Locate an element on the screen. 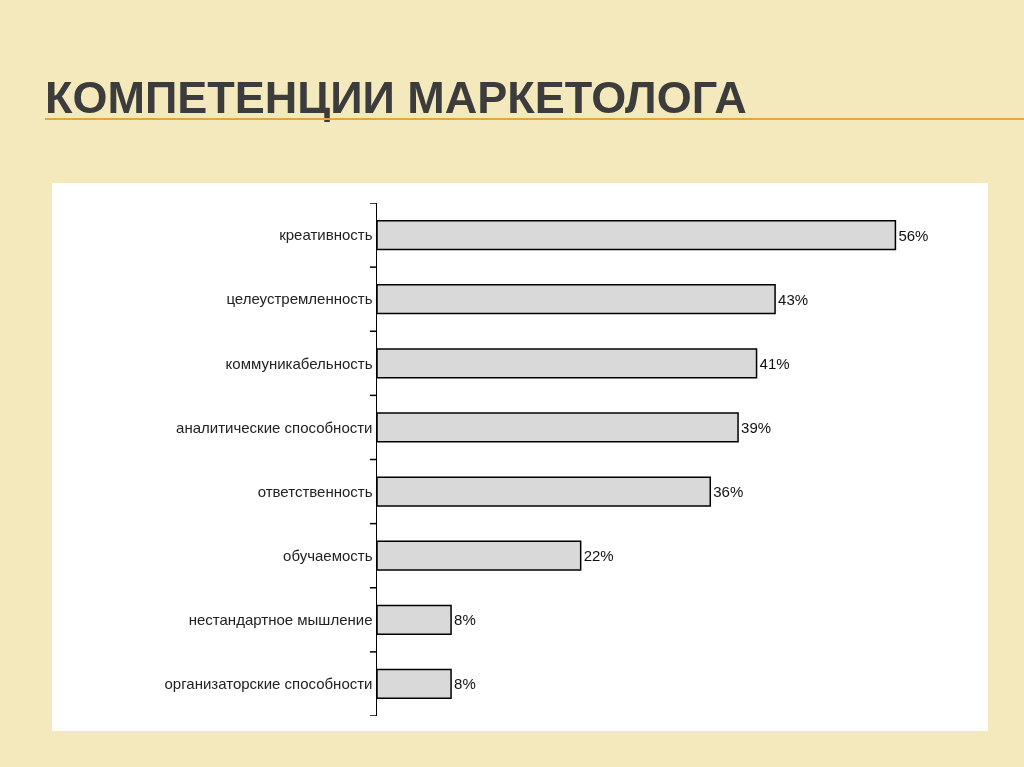  data-label: 43% is located at coordinates (793, 299).